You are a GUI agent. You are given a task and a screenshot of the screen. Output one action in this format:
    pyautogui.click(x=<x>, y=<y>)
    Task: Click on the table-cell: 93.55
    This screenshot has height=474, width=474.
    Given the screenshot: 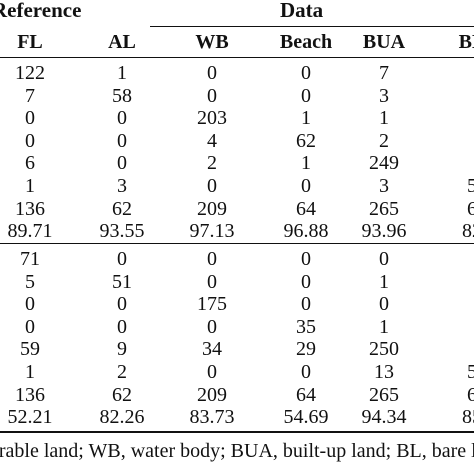 What is the action you would take?
    pyautogui.click(x=122, y=231)
    